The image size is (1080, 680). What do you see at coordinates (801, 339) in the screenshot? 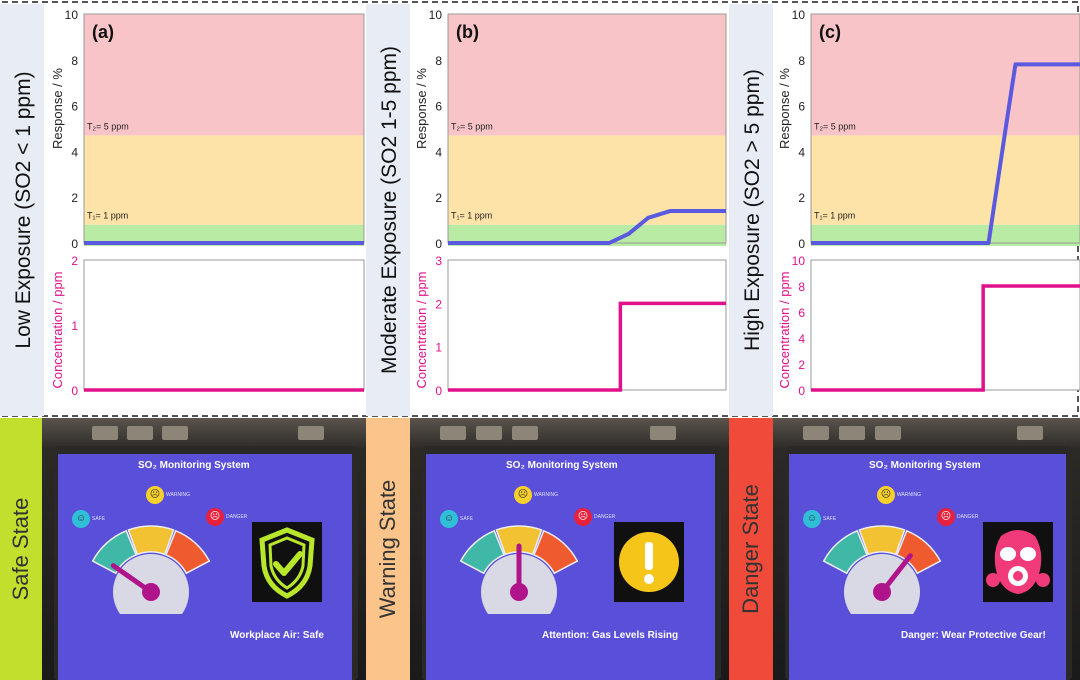
I see `concentration-tick-label: 4` at bounding box center [801, 339].